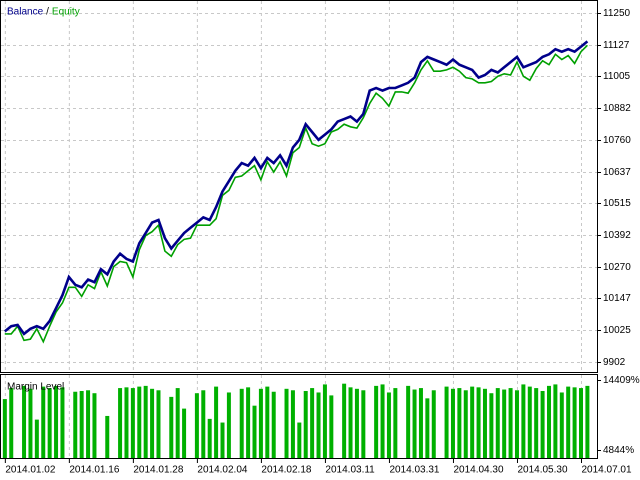 The width and height of the screenshot is (640, 480). What do you see at coordinates (414, 470) in the screenshot?
I see `x-tick-label: 2014.03.31` at bounding box center [414, 470].